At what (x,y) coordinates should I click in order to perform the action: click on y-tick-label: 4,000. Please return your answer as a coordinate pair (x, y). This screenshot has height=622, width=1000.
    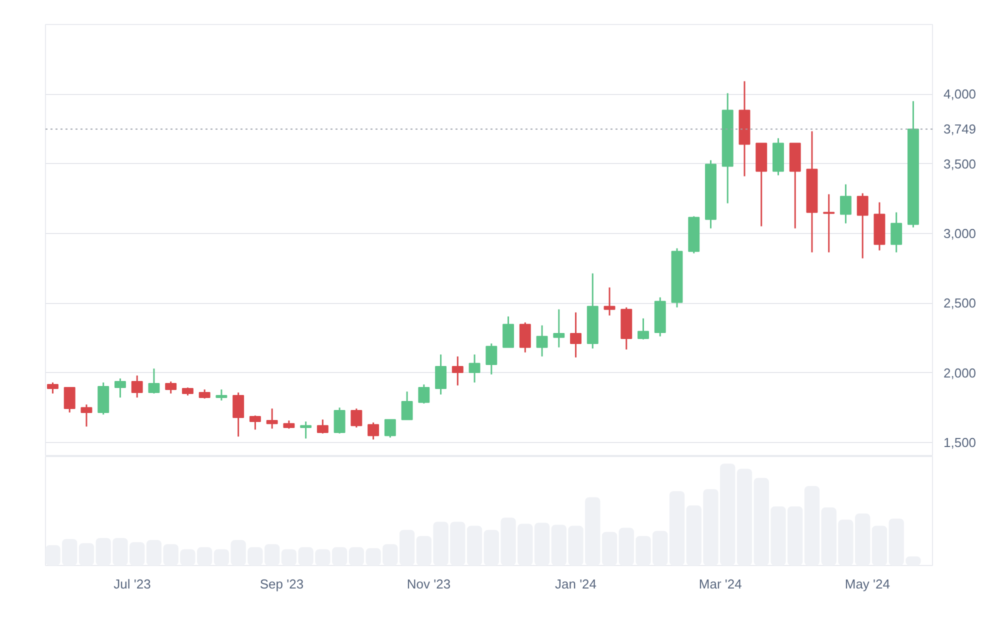
    Looking at the image, I should click on (960, 94).